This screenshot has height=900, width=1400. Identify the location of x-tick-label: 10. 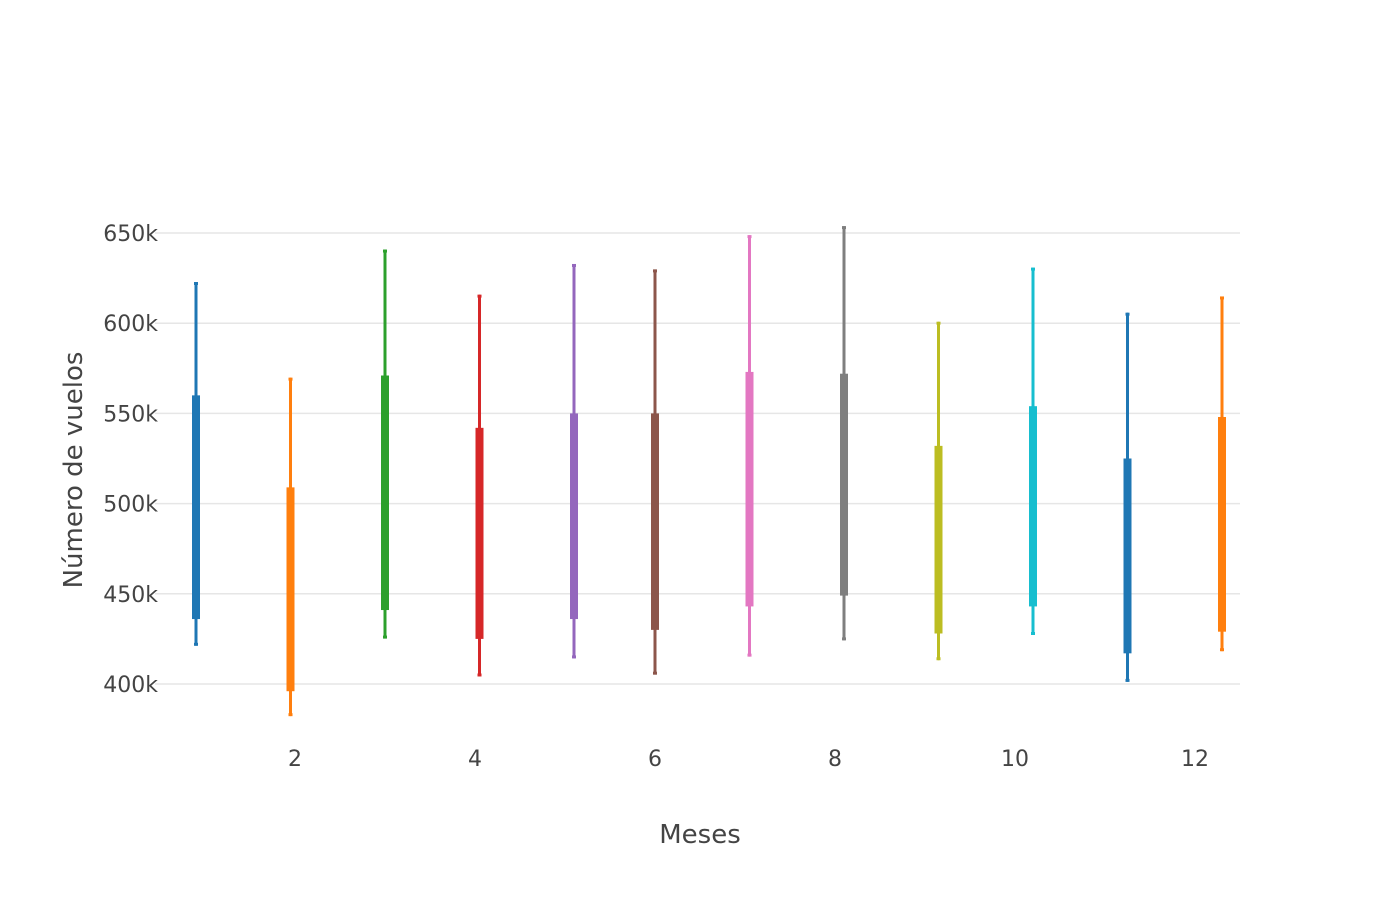
(1015, 759).